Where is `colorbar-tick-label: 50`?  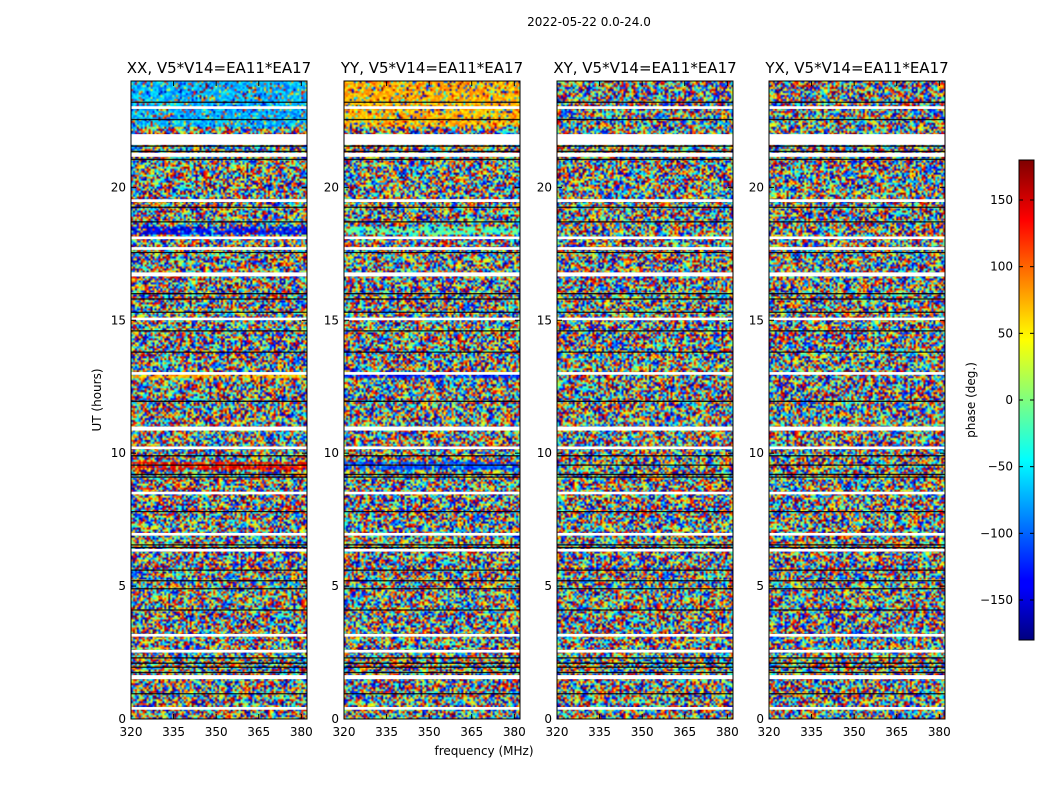 colorbar-tick-label: 50 is located at coordinates (1005, 333).